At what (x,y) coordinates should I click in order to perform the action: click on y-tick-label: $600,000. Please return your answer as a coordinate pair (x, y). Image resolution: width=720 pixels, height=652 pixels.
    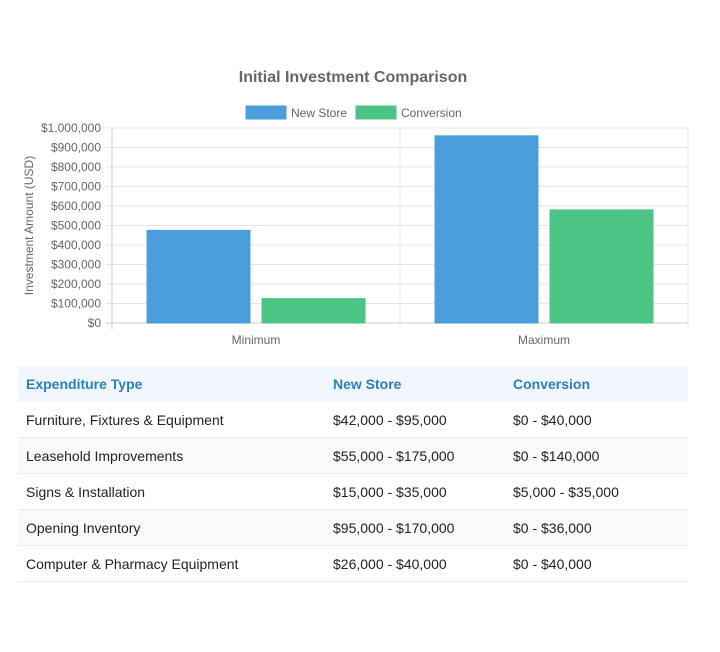
    Looking at the image, I should click on (76, 206).